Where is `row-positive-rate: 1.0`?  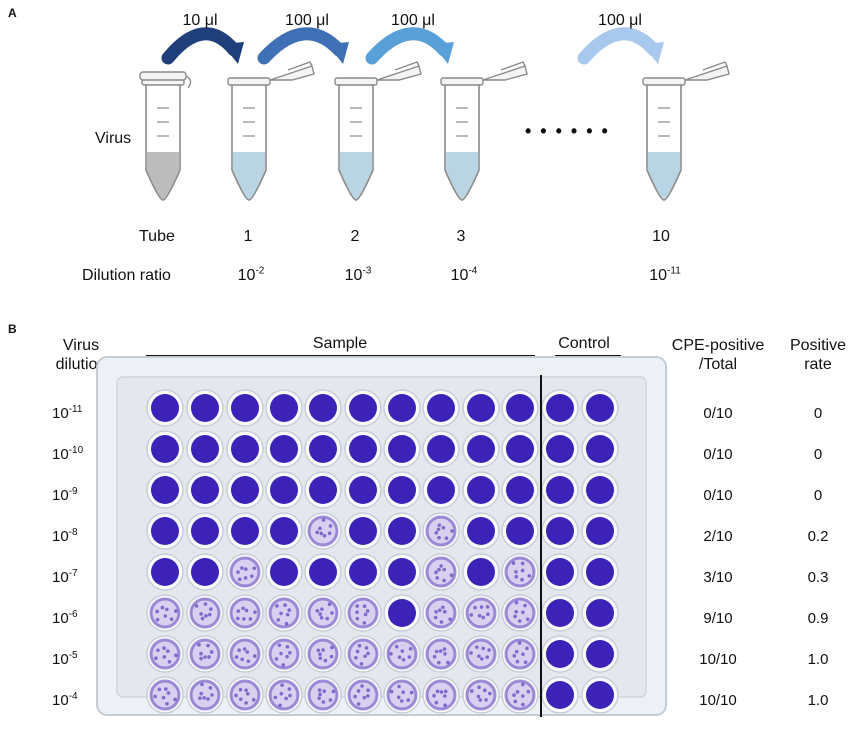 row-positive-rate: 1.0 is located at coordinates (818, 700).